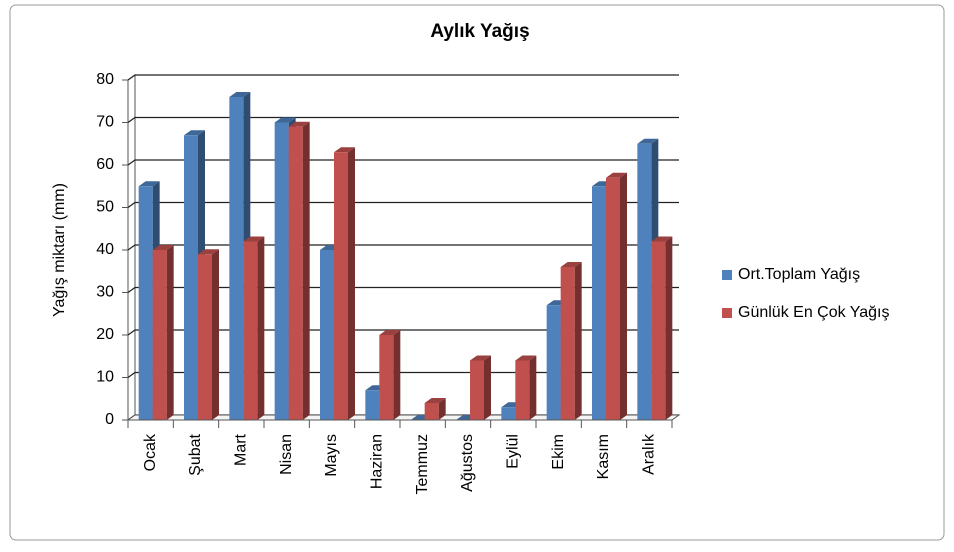 The height and width of the screenshot is (552, 954). What do you see at coordinates (195, 454) in the screenshot?
I see `x-tick-label: Şubat` at bounding box center [195, 454].